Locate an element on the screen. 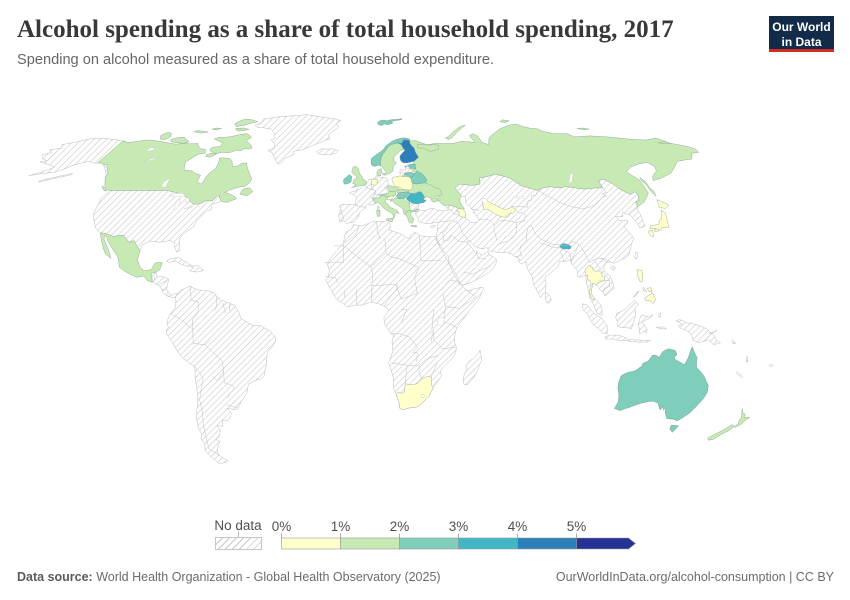  svg-text: 3% is located at coordinates (459, 526).